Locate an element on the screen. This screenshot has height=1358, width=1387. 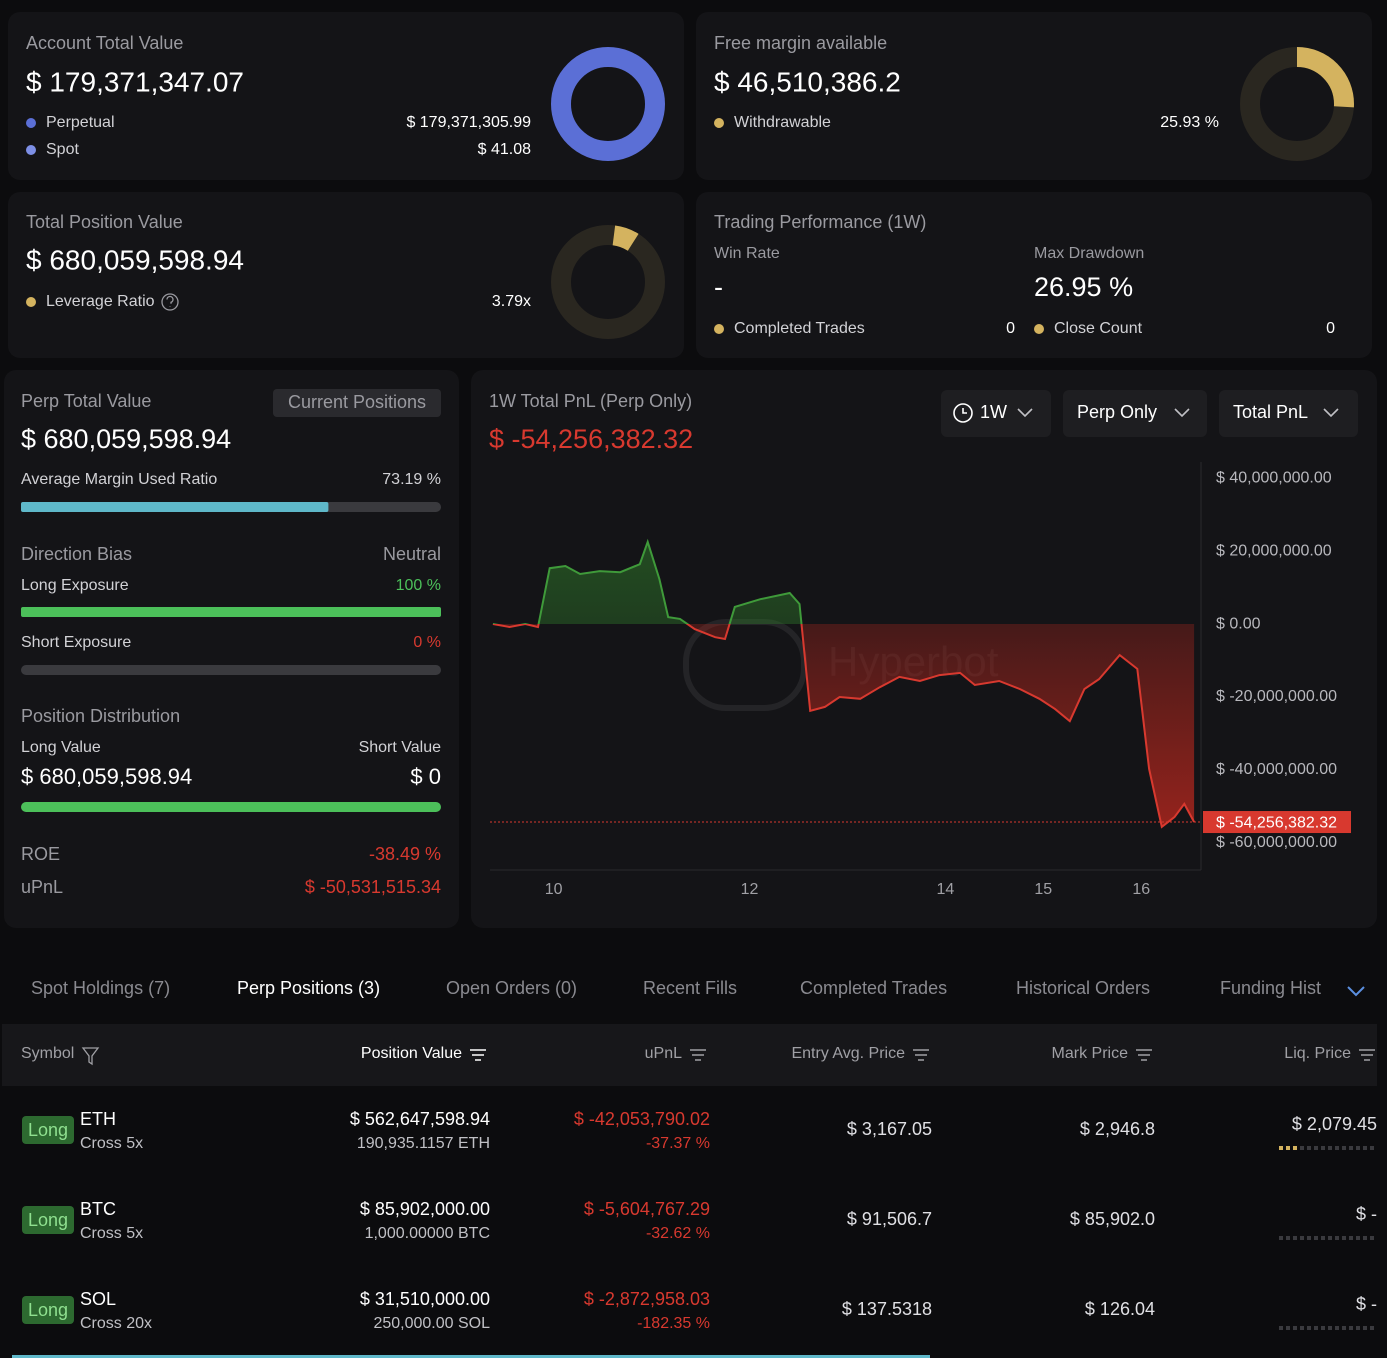
donut-track is located at coordinates (608, 282).